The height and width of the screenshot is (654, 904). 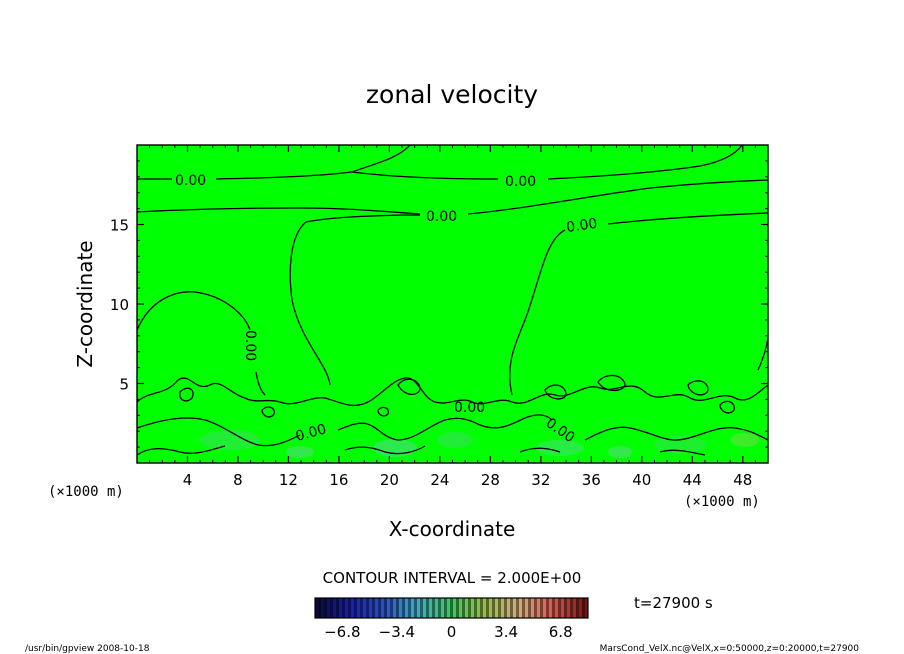 I want to click on x-tick-label: 12, so click(x=288, y=480).